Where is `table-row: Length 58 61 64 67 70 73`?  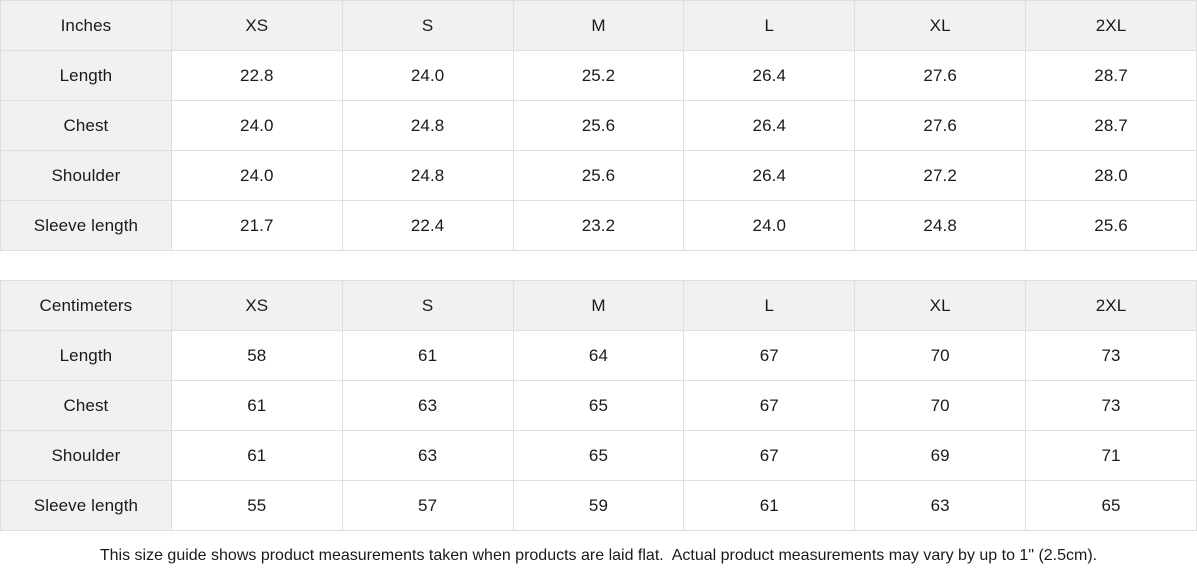
table-row: Length 58 61 64 67 70 73 is located at coordinates (598, 355).